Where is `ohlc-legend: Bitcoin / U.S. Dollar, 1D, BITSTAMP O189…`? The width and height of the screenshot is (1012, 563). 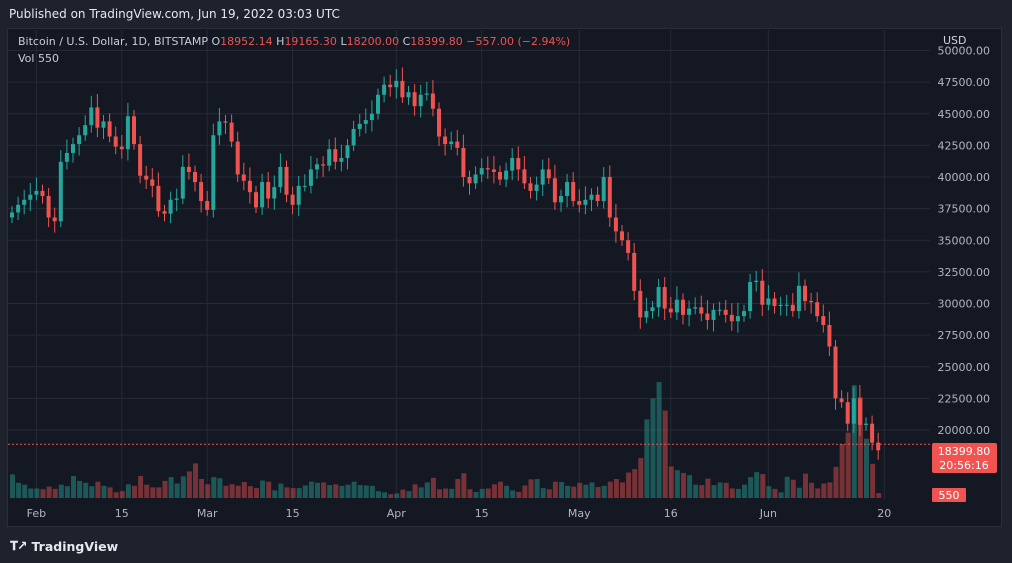
ohlc-legend: Bitcoin / U.S. Dollar, 1D, BITSTAMP O189… is located at coordinates (294, 41).